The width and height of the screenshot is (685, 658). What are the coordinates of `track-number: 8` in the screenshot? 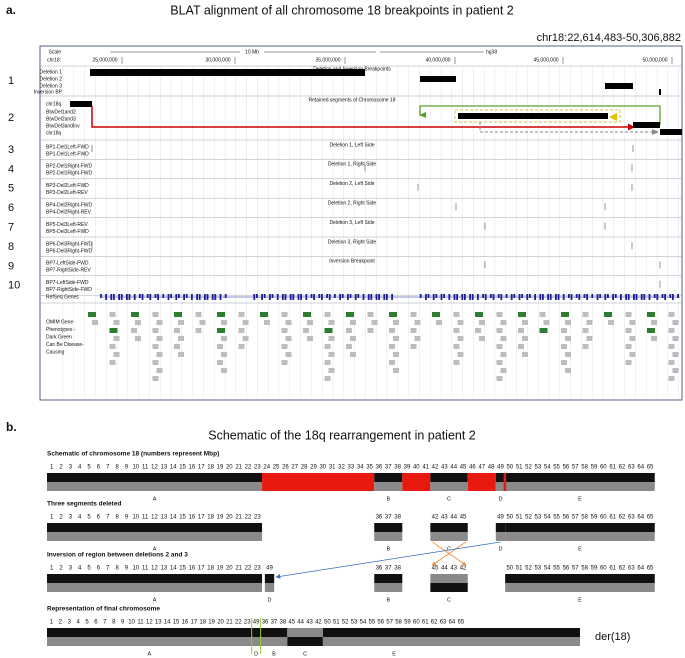 It's located at (11, 247).